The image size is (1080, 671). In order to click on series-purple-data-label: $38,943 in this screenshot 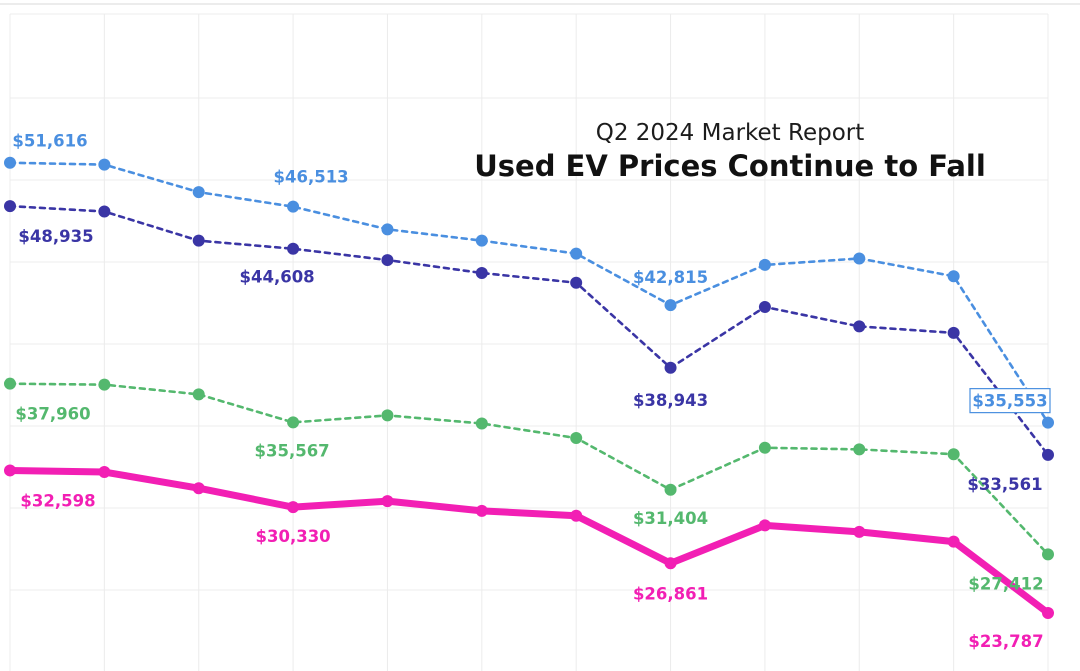, I will do `click(670, 400)`.